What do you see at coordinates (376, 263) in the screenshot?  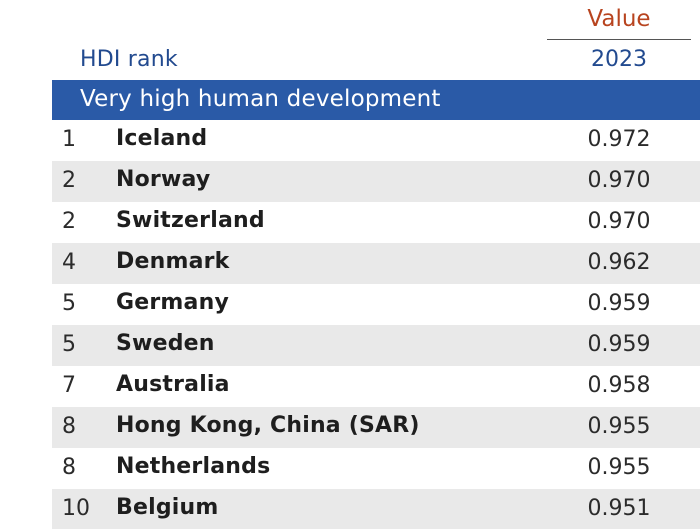 I see `table-row: 4 Denmark 0.962` at bounding box center [376, 263].